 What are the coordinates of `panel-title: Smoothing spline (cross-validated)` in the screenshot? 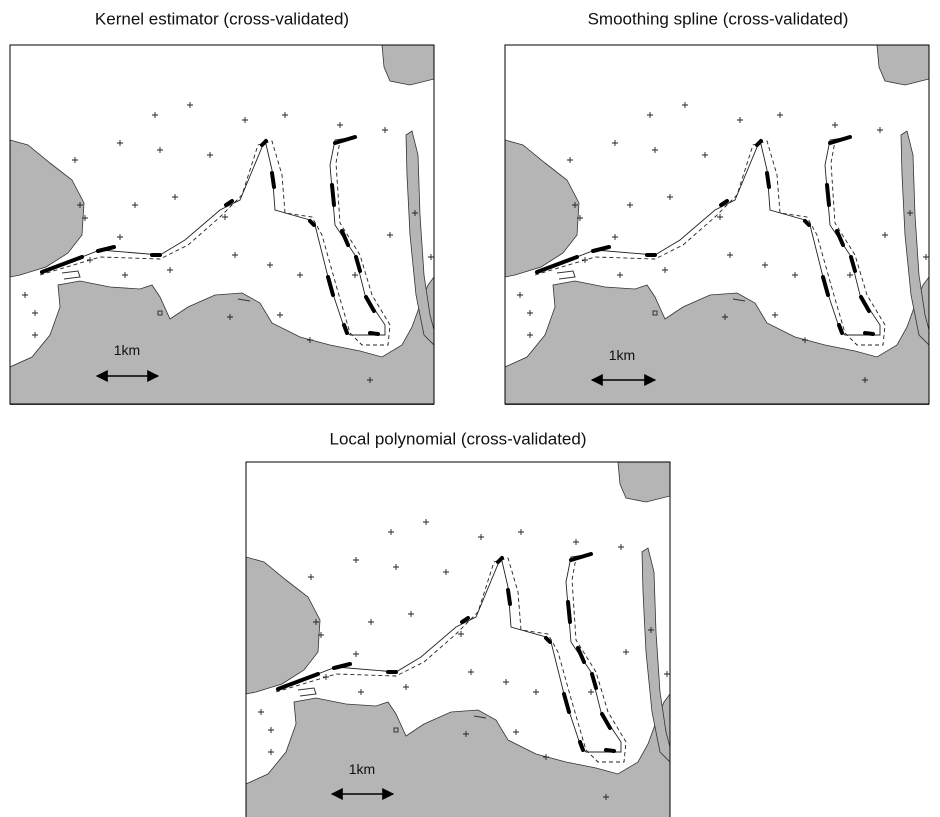 It's located at (718, 18).